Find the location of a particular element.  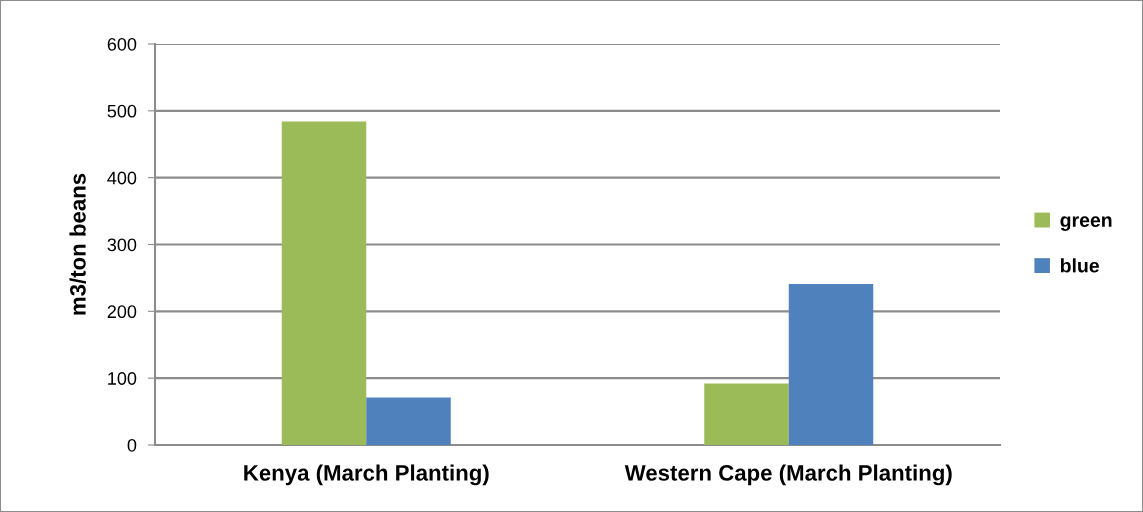

y-tick-label: 600 is located at coordinates (122, 44).